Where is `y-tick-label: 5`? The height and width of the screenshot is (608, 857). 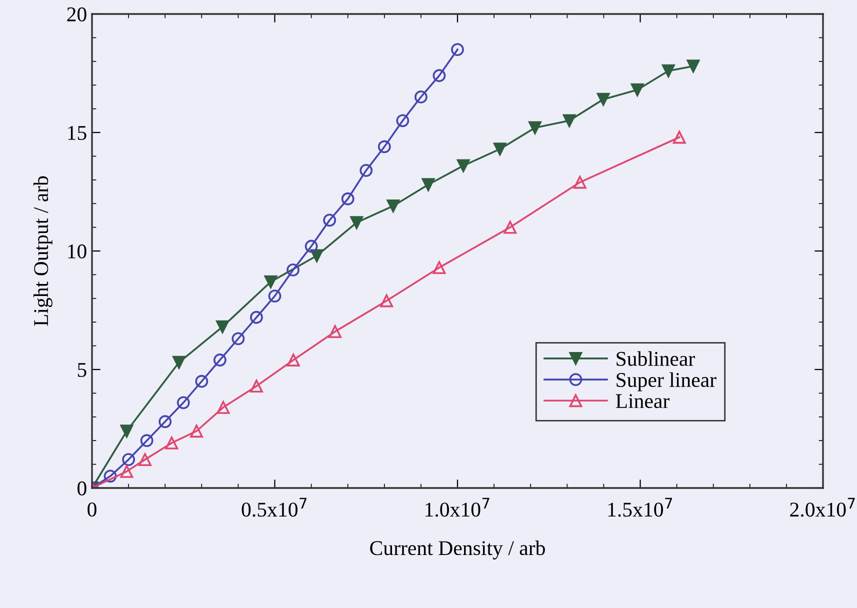 y-tick-label: 5 is located at coordinates (82, 370).